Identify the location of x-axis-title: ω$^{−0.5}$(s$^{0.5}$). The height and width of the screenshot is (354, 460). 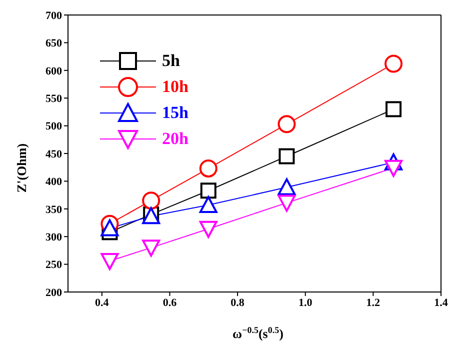
(258, 333).